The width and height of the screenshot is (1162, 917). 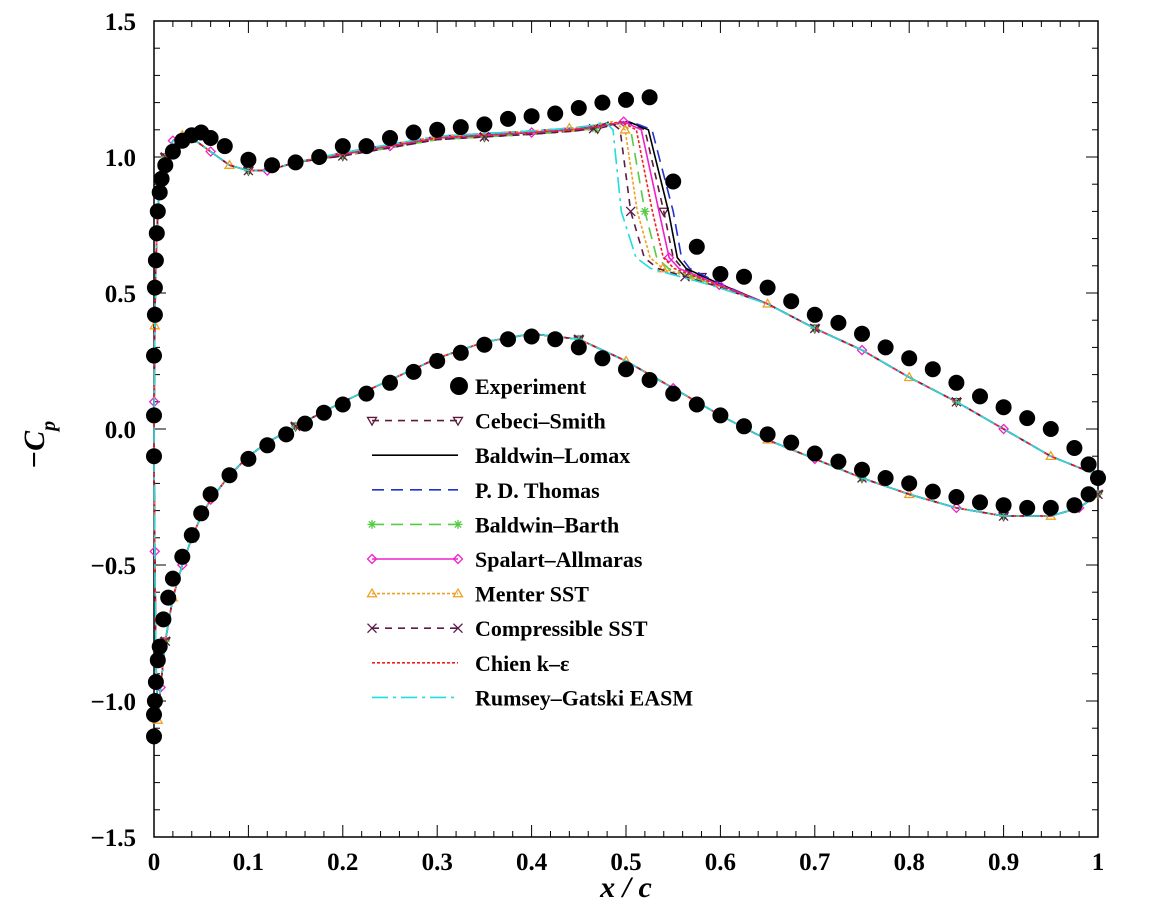 What do you see at coordinates (561, 628) in the screenshot?
I see `legend-label: Compressible SST` at bounding box center [561, 628].